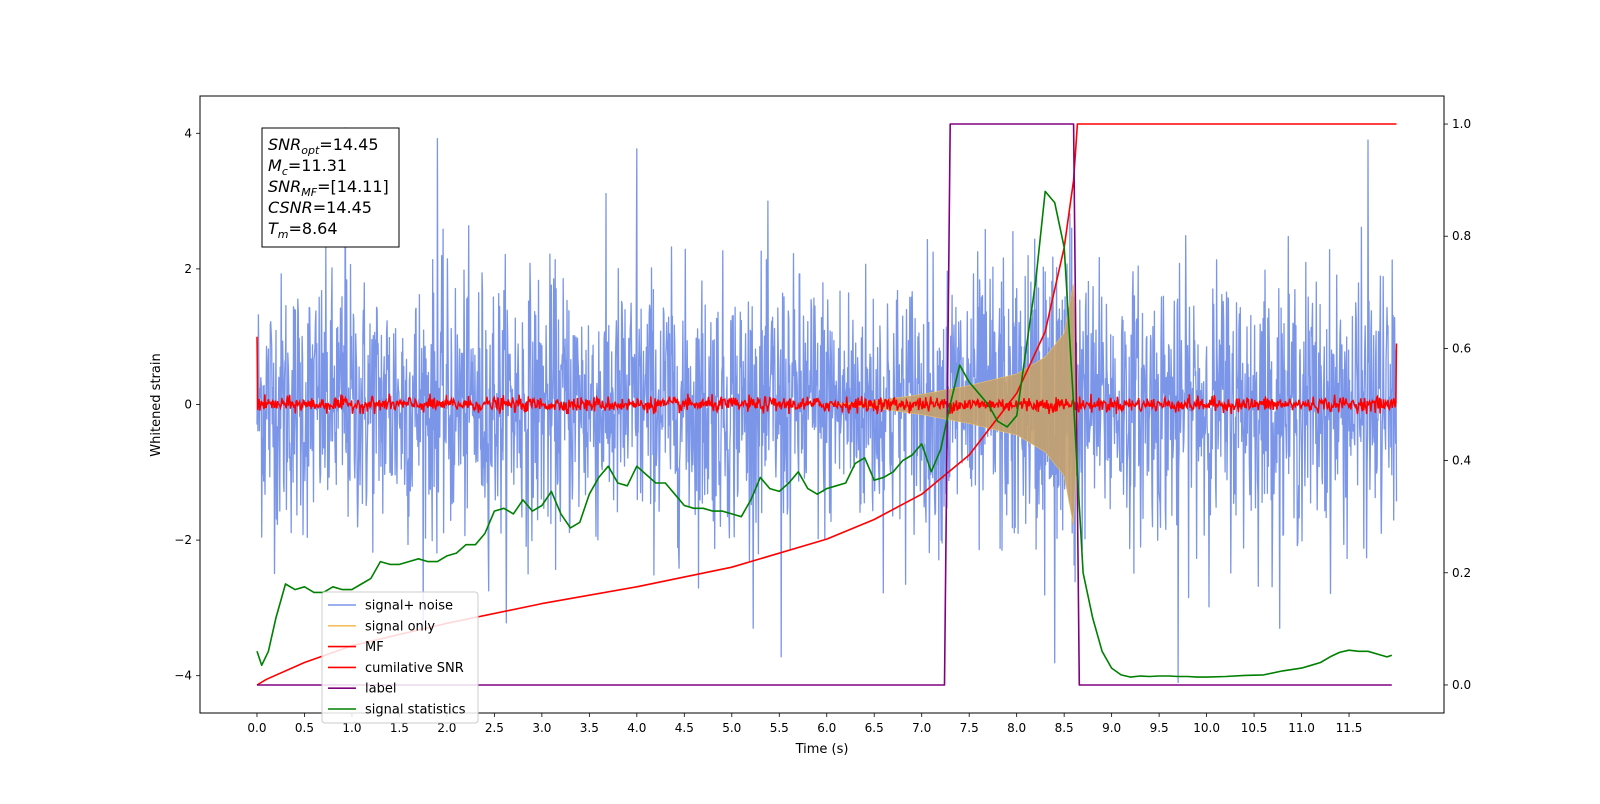  I want to click on x-tick-label: 7.5, so click(969, 728).